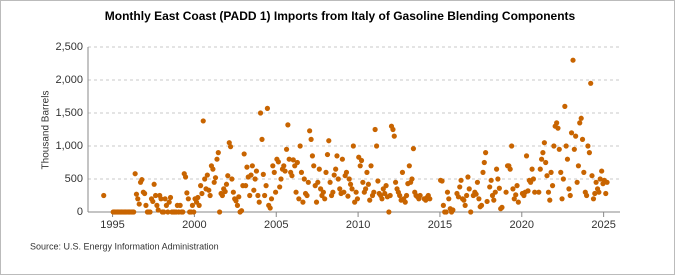  Describe the element at coordinates (46, 130) in the screenshot. I see `y-axis-label: Thousand Barrels` at that location.